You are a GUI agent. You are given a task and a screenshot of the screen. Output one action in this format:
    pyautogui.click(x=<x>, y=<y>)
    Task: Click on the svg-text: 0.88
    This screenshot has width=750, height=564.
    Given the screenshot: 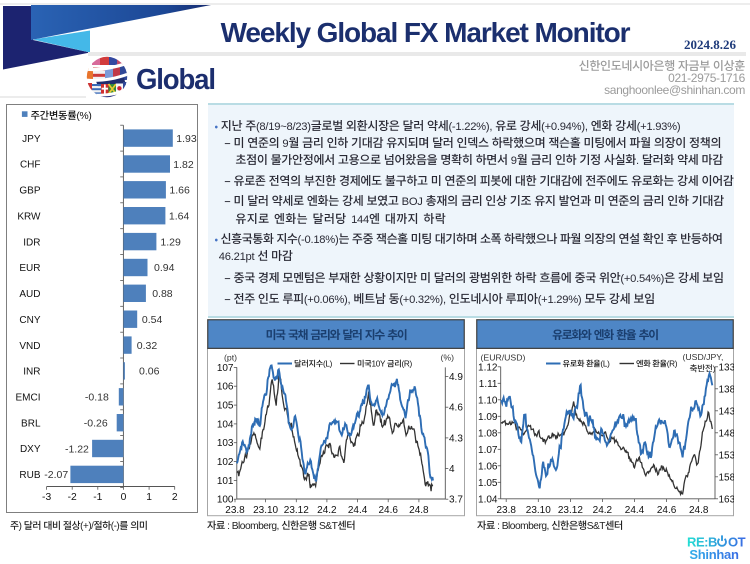 What is the action you would take?
    pyautogui.click(x=162, y=294)
    